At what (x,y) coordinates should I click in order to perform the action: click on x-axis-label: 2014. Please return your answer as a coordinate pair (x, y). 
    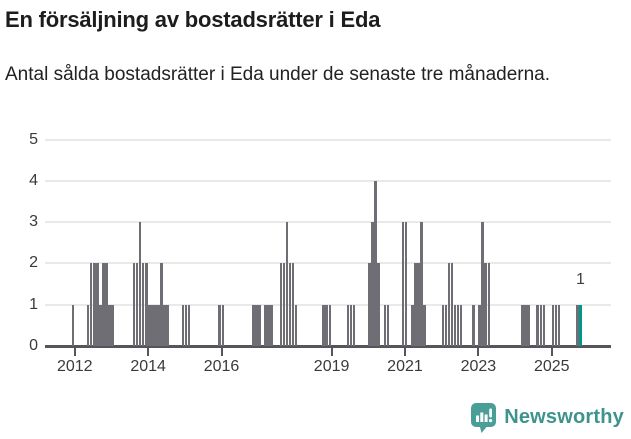
    Looking at the image, I should click on (148, 366).